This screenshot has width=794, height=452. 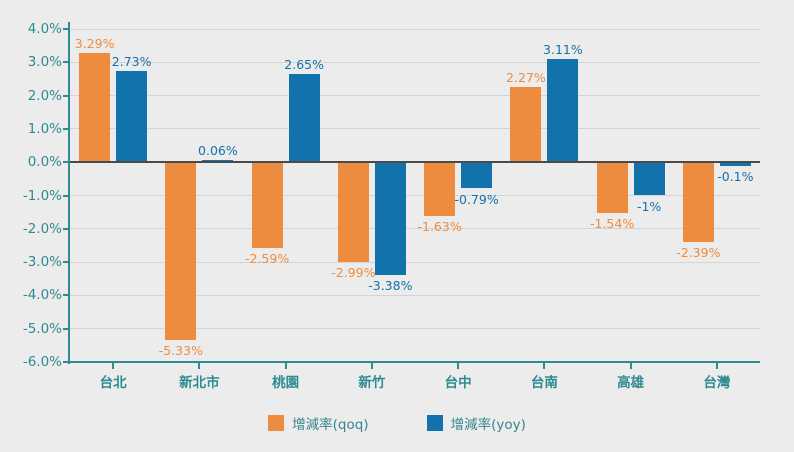 What do you see at coordinates (42, 295) in the screenshot?
I see `y-tick-label: -4.0%` at bounding box center [42, 295].